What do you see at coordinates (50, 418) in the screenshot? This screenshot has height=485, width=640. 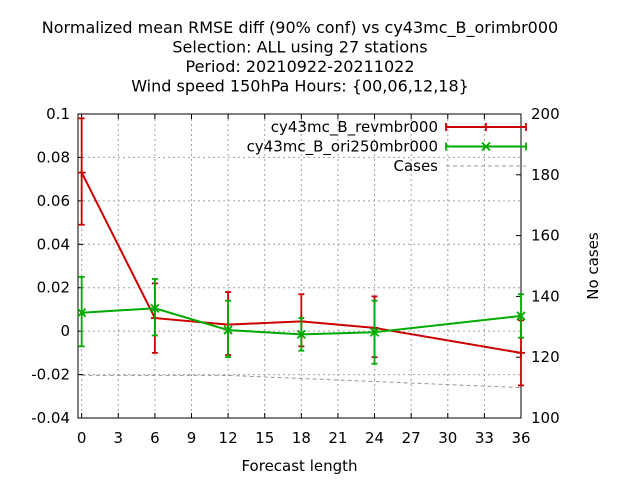 I see `y-tick-label: -0.04` at bounding box center [50, 418].